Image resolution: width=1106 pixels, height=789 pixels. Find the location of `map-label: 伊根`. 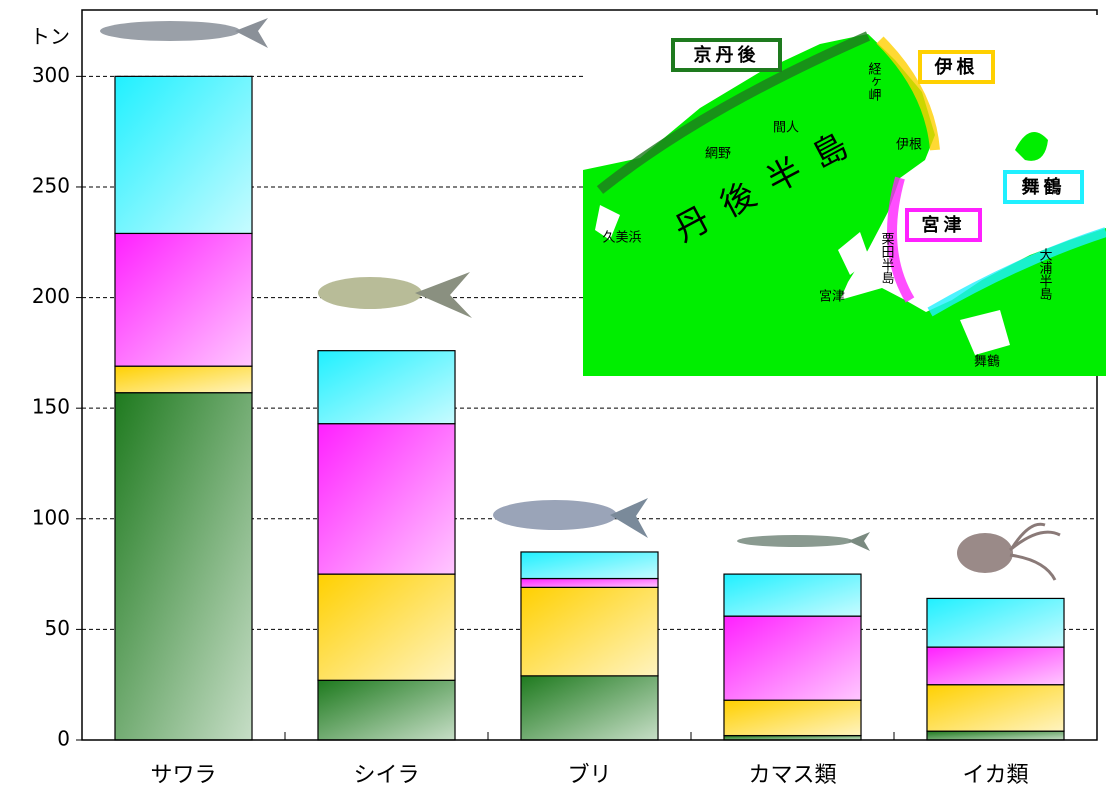

map-label: 伊根 is located at coordinates (909, 145).